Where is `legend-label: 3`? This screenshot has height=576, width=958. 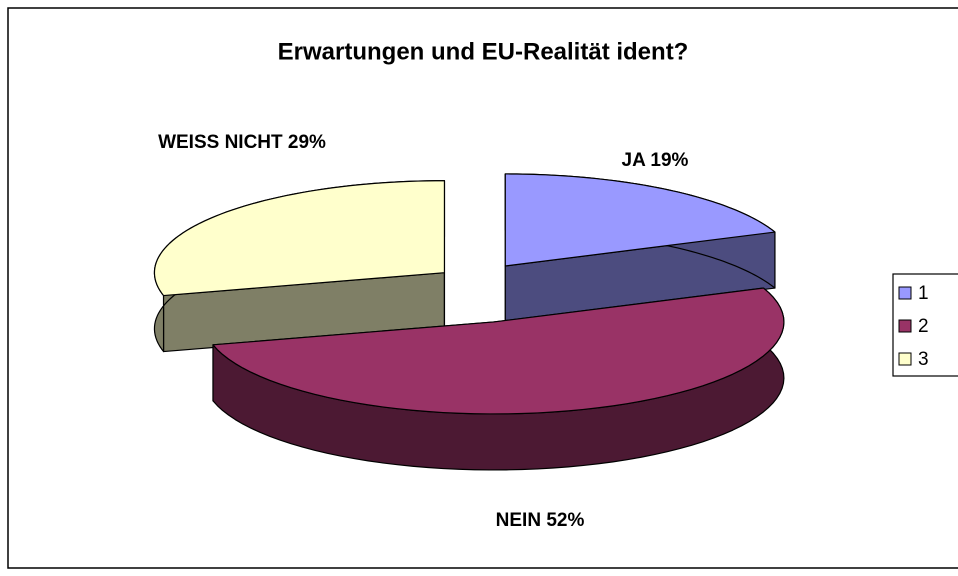
legend-label: 3 is located at coordinates (923, 359).